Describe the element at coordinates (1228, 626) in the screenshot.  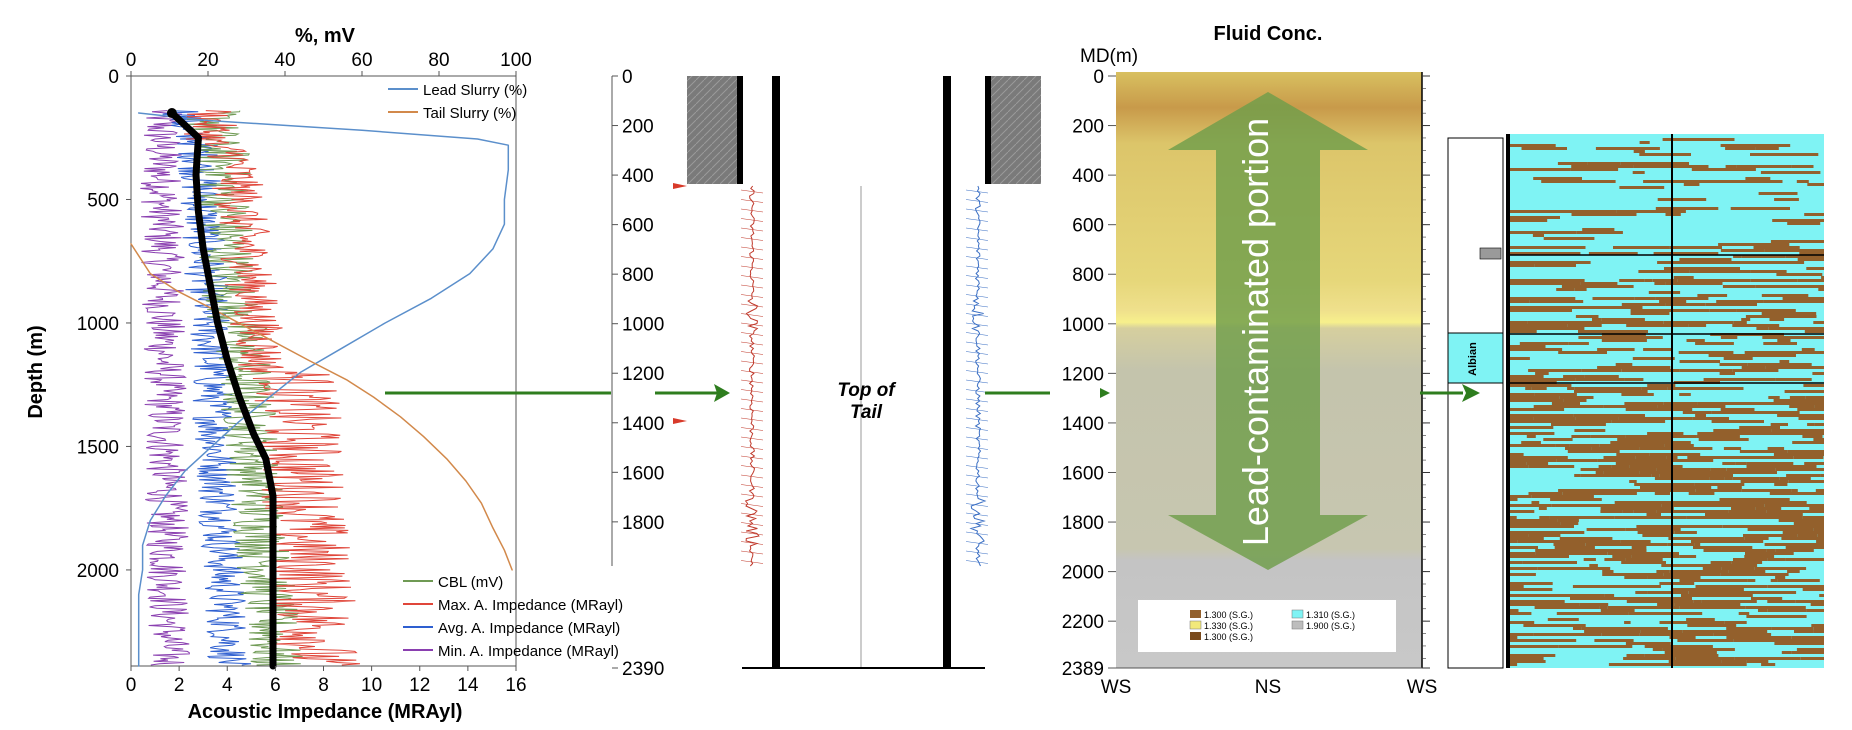
I see `legend-text-3: 1.330 (S.G.)` at that location.